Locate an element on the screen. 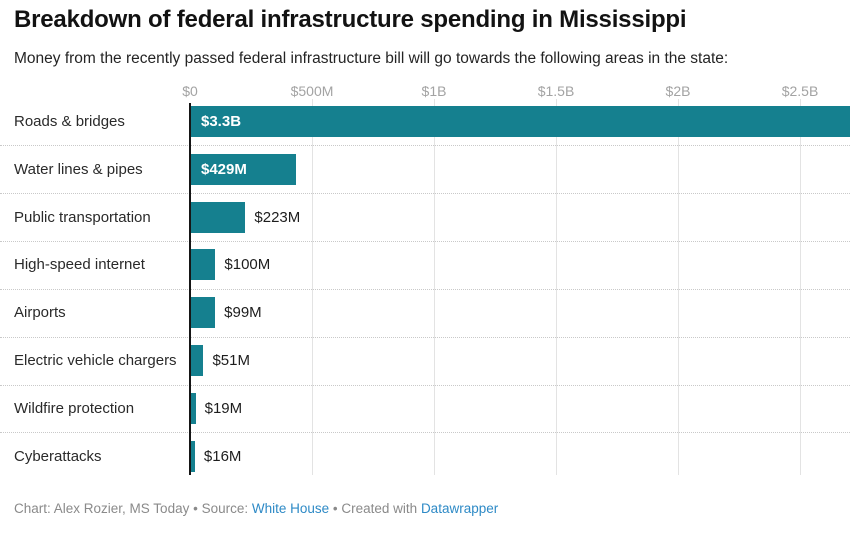 This screenshot has width=850, height=549. value-label: $223M is located at coordinates (277, 217).